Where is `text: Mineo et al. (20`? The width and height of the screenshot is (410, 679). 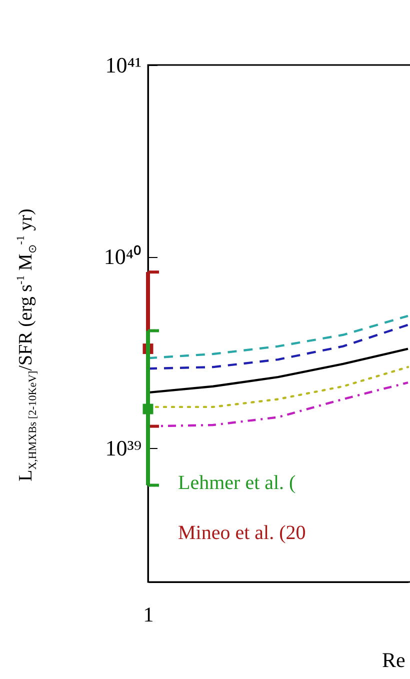
text: Mineo et al. (20 is located at coordinates (242, 534).